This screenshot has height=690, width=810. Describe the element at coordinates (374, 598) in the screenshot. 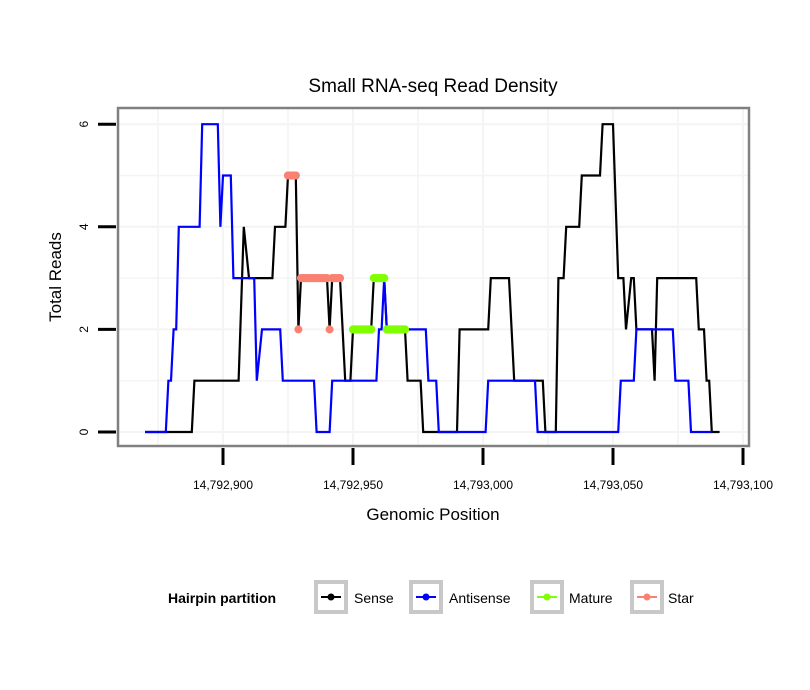

I see `legend-label: Sense` at that location.